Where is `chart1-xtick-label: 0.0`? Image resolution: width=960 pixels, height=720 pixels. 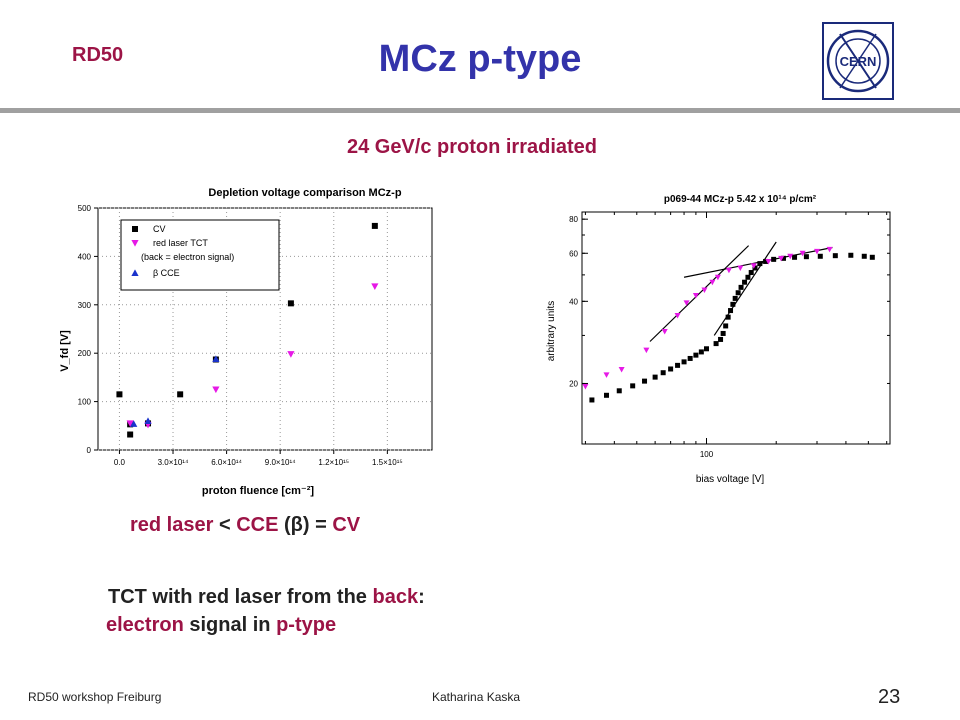 chart1-xtick-label: 0.0 is located at coordinates (120, 462).